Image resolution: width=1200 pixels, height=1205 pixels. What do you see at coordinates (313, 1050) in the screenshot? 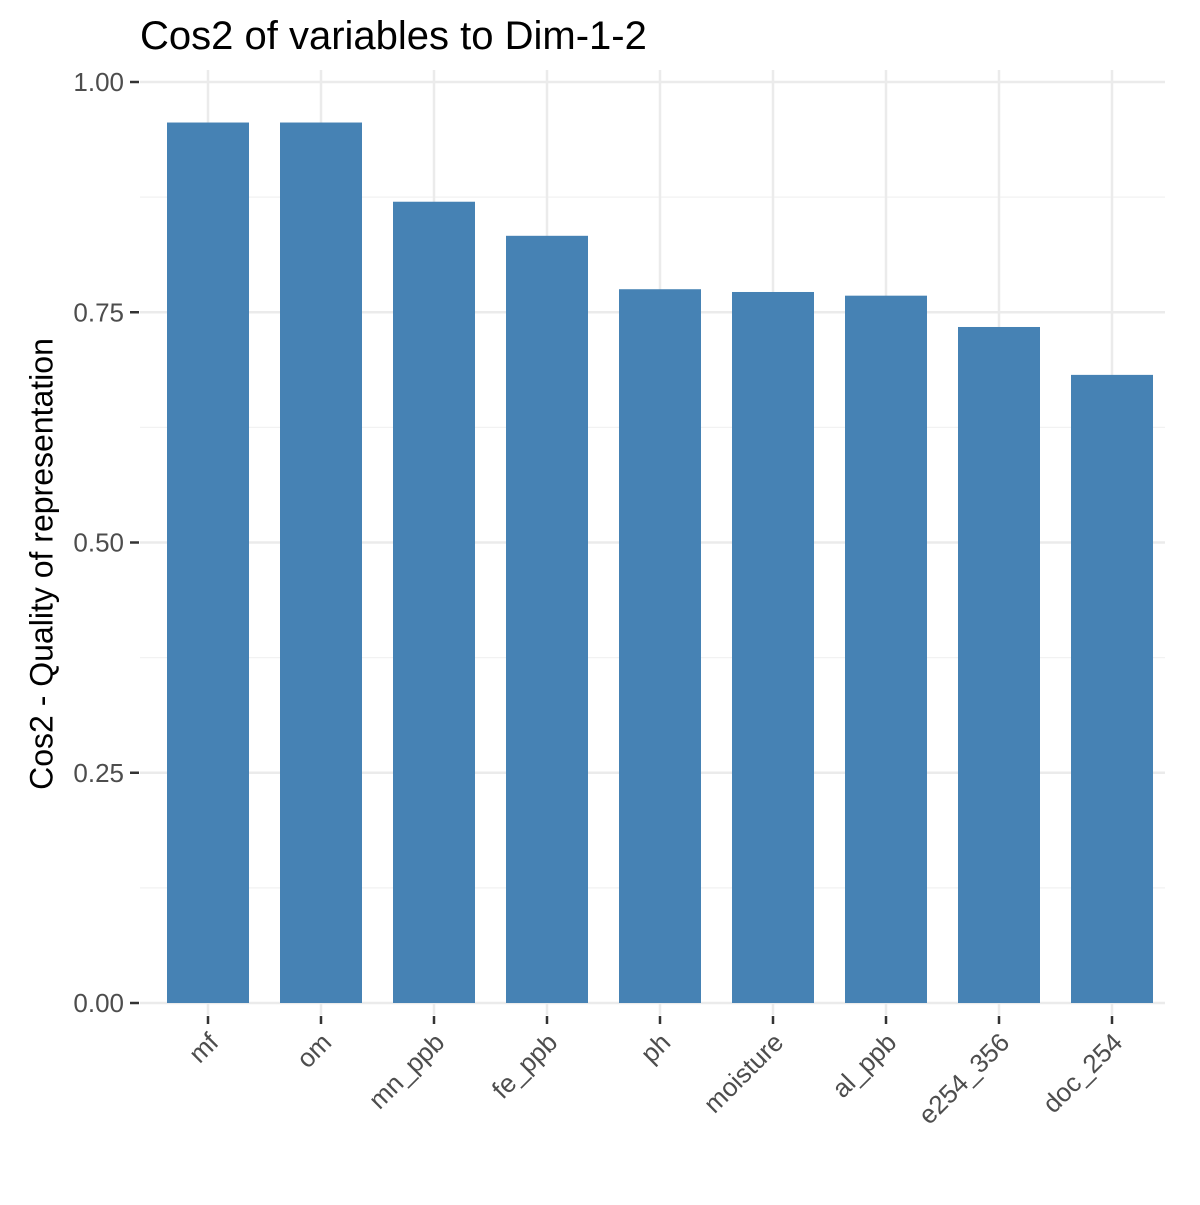
I see `x-tick-label: om` at bounding box center [313, 1050].